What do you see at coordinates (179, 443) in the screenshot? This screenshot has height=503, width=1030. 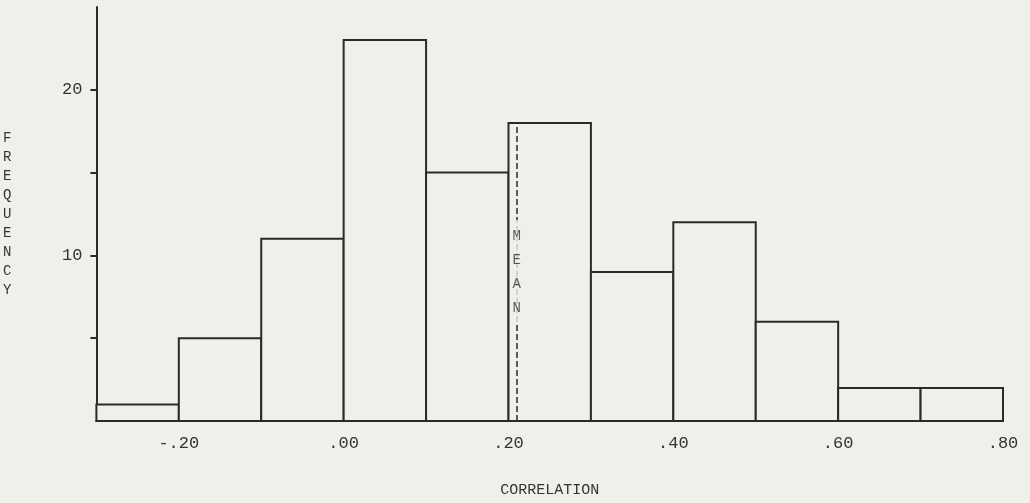 I see `x-tick-label: -.20` at bounding box center [179, 443].